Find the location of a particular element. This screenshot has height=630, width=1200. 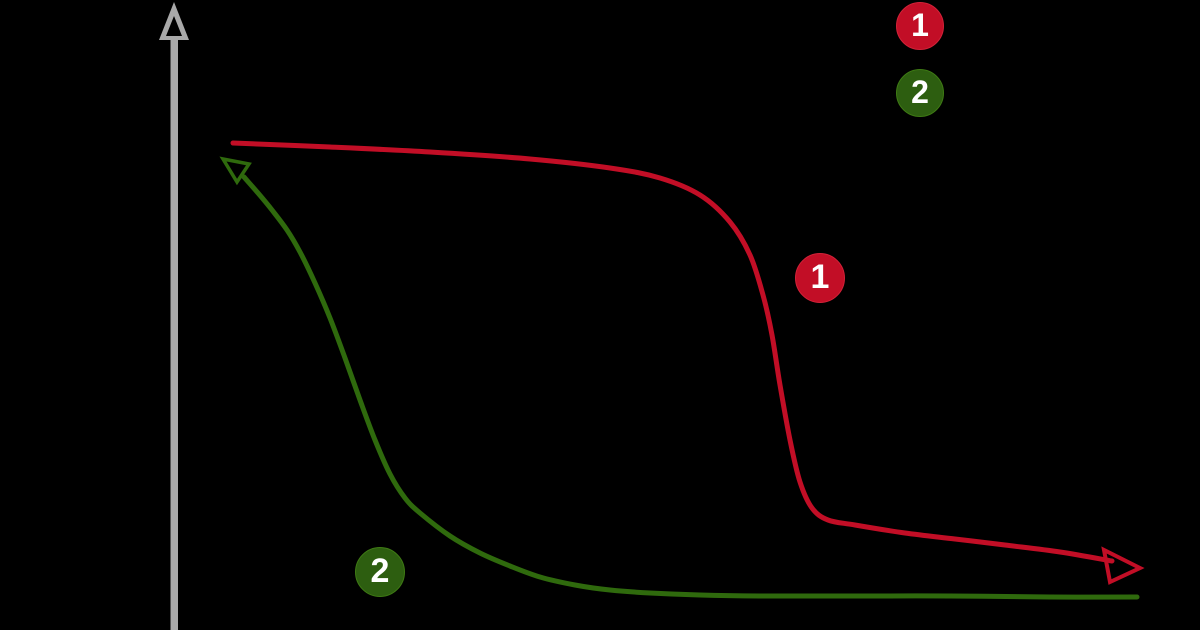

curve-2-arrowhead-icon is located at coordinates (235, 171).